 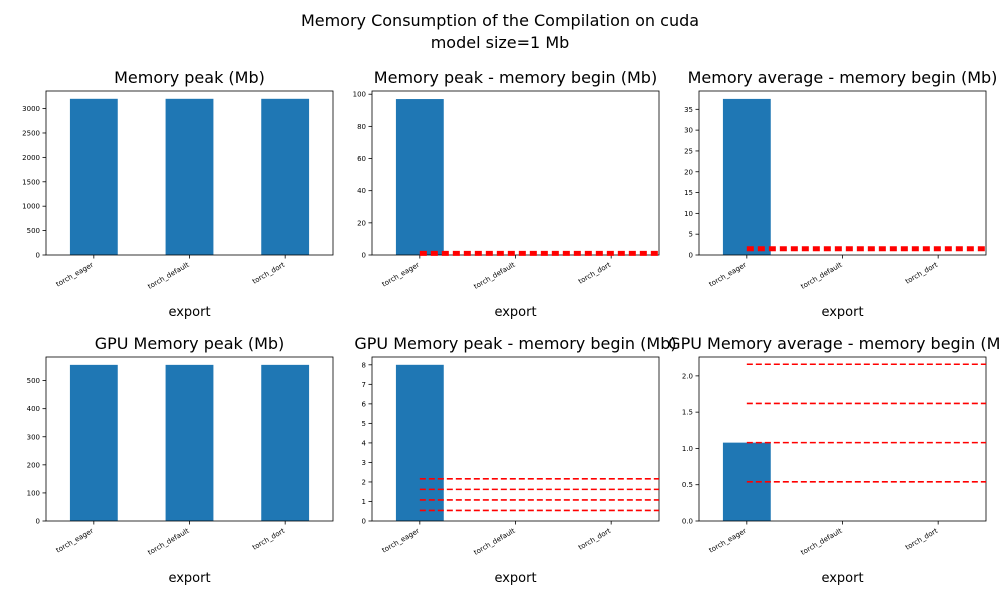 I want to click on y-tick-label: 2000, so click(x=31, y=158).